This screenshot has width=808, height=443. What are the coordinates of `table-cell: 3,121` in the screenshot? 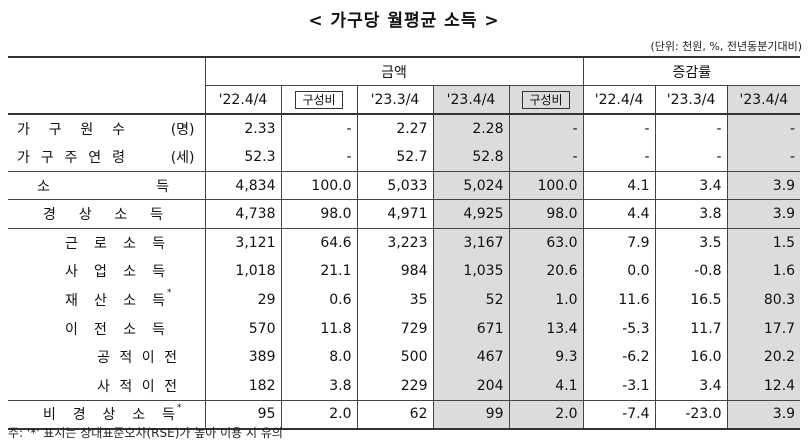 It's located at (242, 243).